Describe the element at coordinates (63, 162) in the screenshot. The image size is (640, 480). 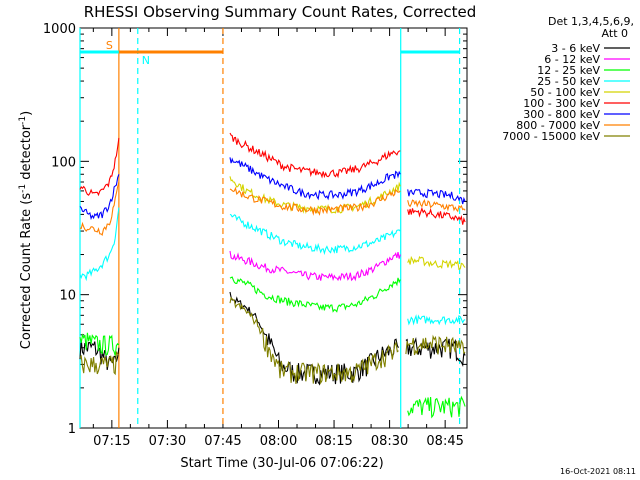
I see `y-tick-label: 100` at that location.